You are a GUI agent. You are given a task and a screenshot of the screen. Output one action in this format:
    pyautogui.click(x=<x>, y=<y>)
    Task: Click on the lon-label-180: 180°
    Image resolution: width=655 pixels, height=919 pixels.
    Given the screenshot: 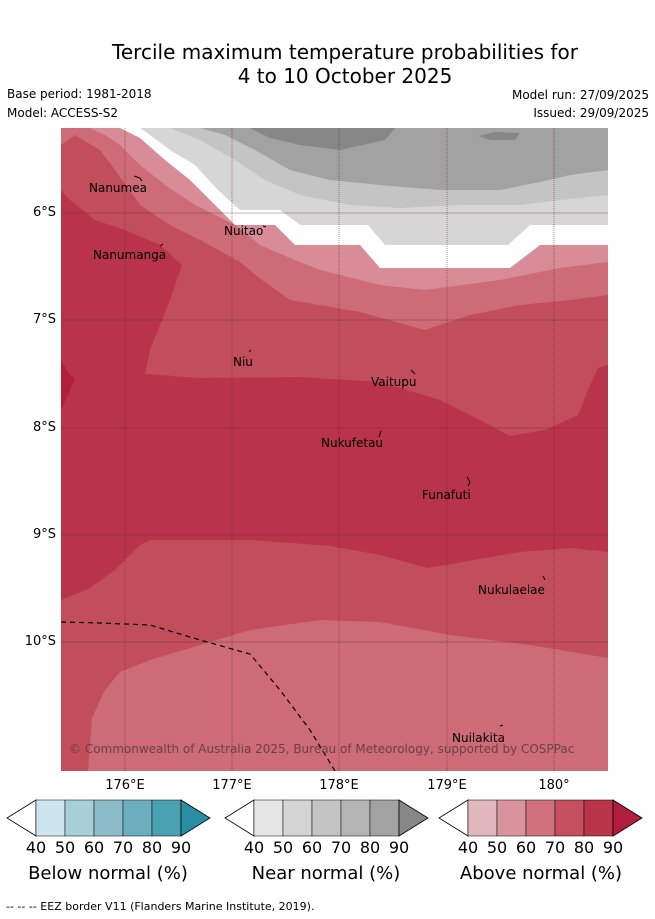 What is the action you would take?
    pyautogui.click(x=554, y=785)
    